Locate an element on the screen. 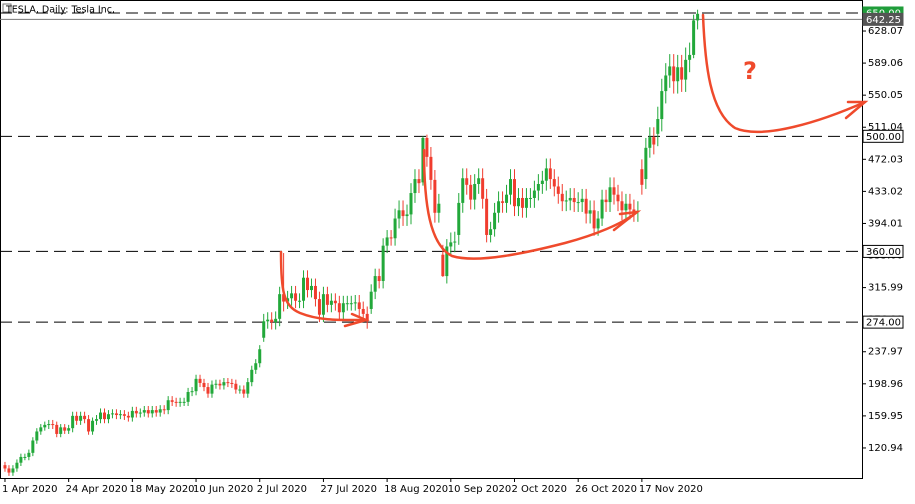  y-tick-label: 159.95 is located at coordinates (885, 416).